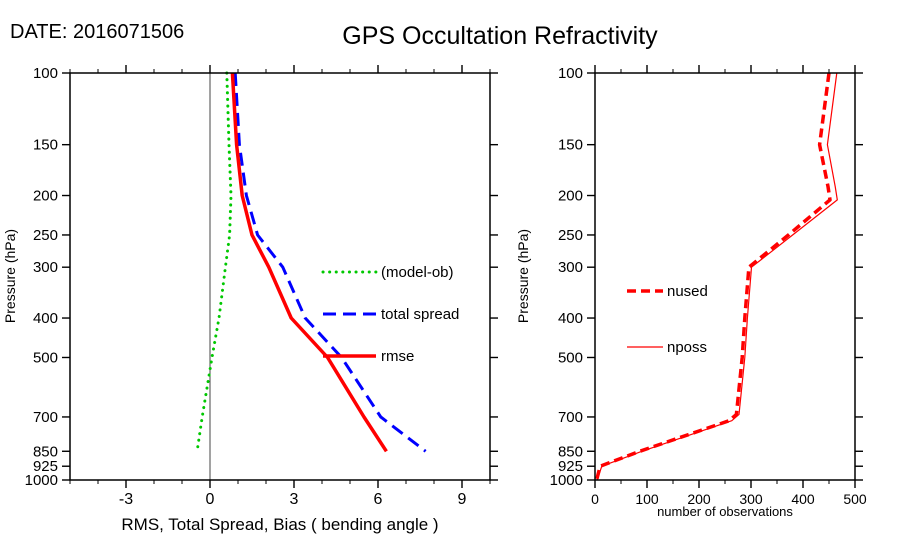 This screenshot has height=560, width=900. Describe the element at coordinates (803, 499) in the screenshot. I see `x-tick-label: 400` at that location.